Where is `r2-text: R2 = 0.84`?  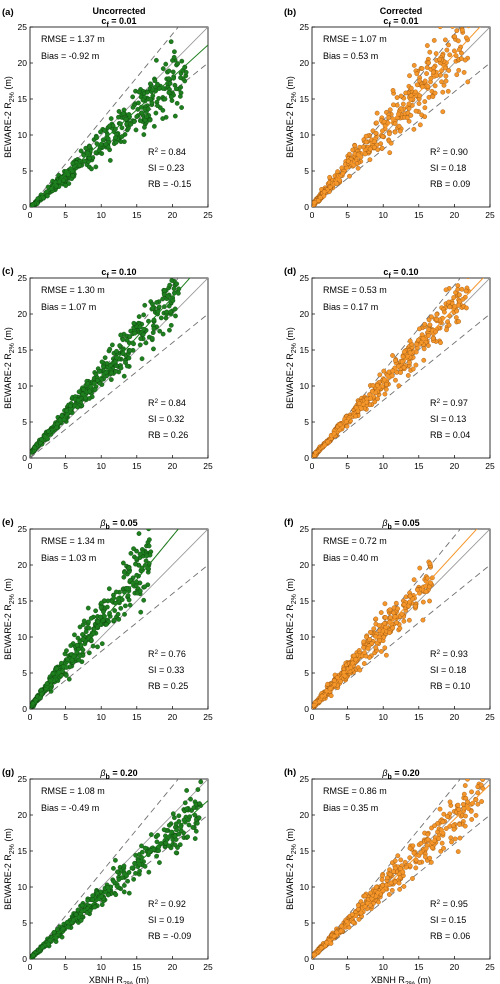
r2-text: R2 = 0.84 is located at coordinates (167, 152).